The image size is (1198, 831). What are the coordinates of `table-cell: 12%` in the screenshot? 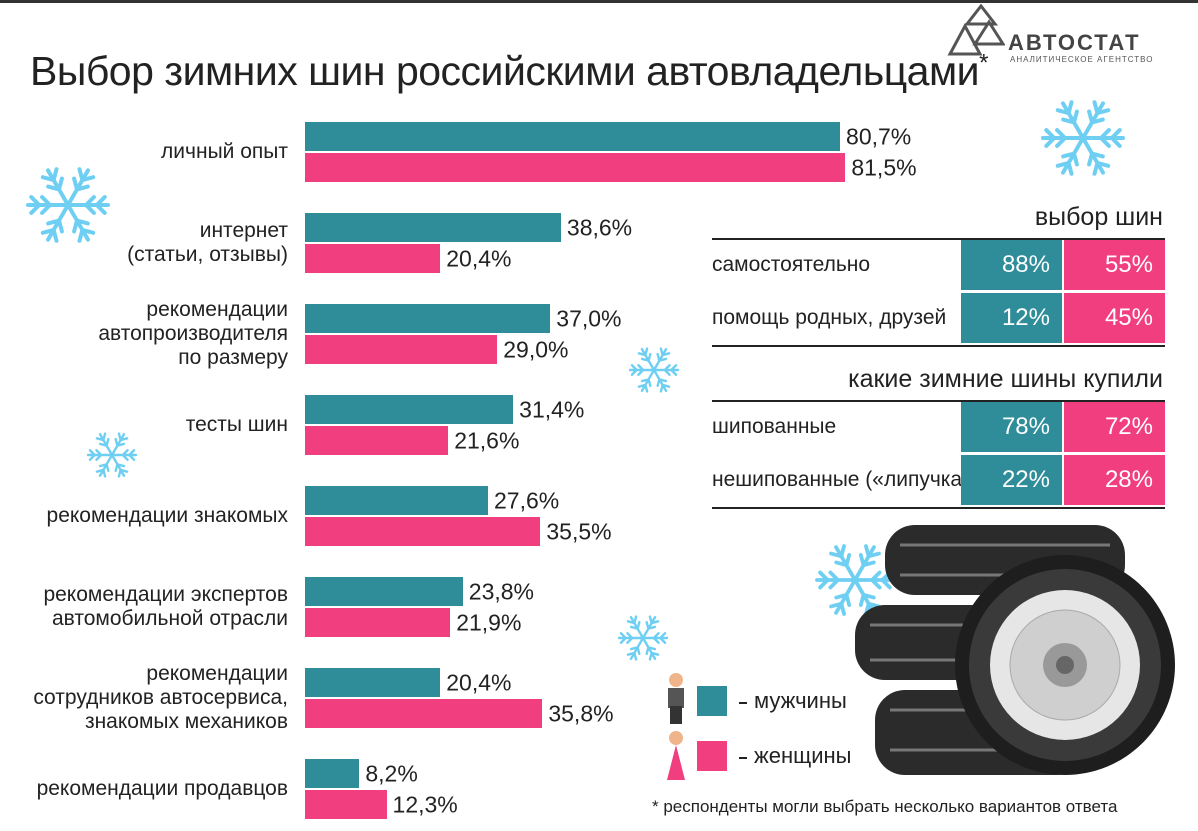 It's located at (1011, 318).